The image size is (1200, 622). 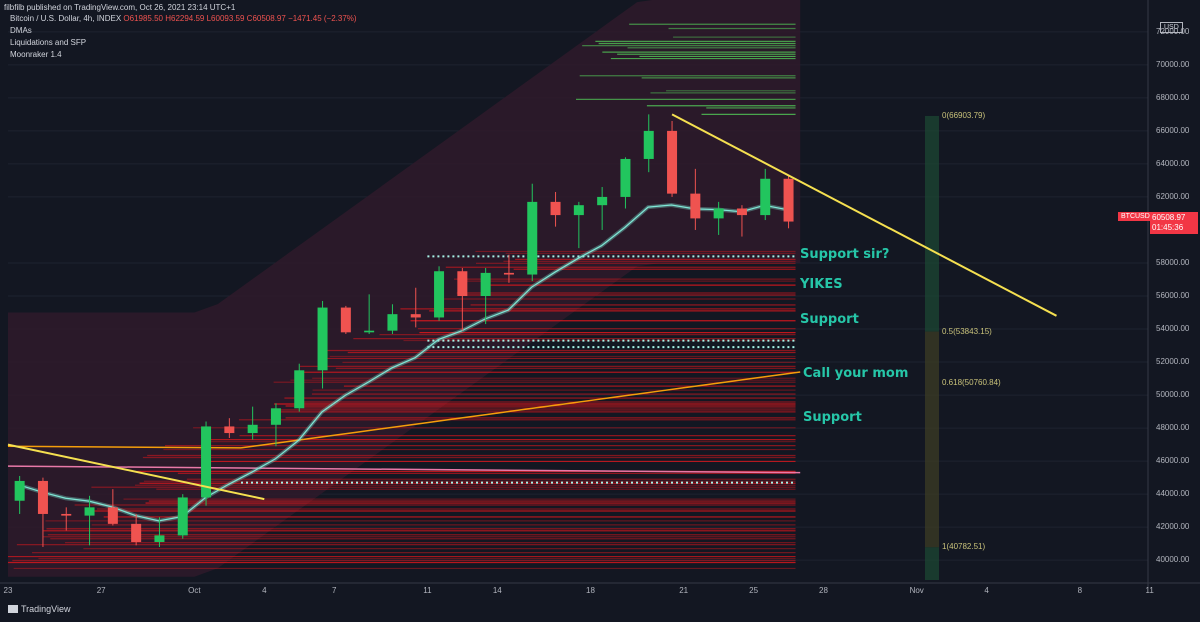 I want to click on time-tick: Nov, so click(x=916, y=590).